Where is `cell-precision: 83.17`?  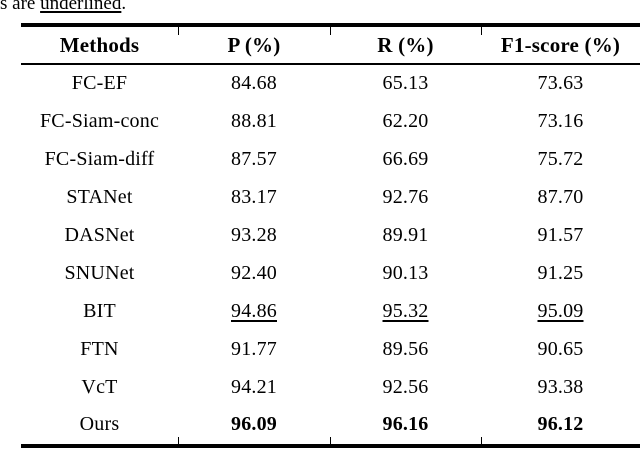 cell-precision: 83.17 is located at coordinates (254, 197).